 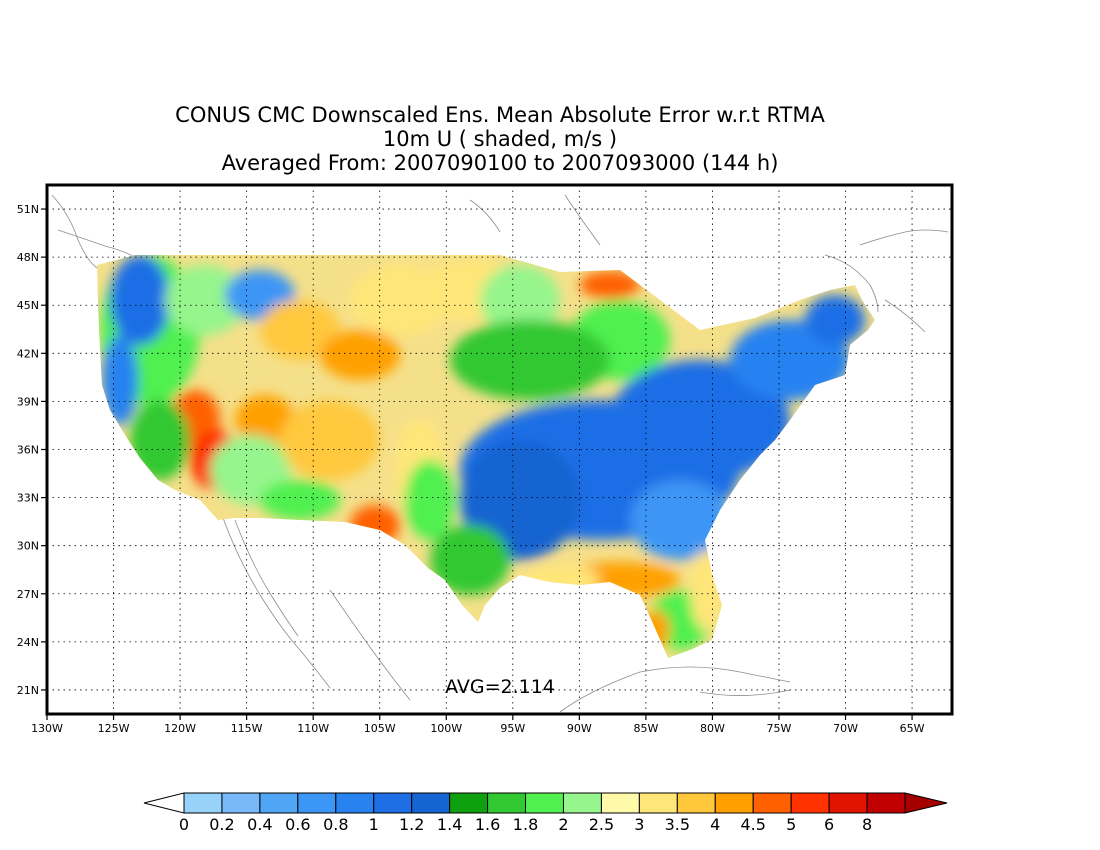 What do you see at coordinates (164, 803) in the screenshot?
I see `colorbar-low-arrow` at bounding box center [164, 803].